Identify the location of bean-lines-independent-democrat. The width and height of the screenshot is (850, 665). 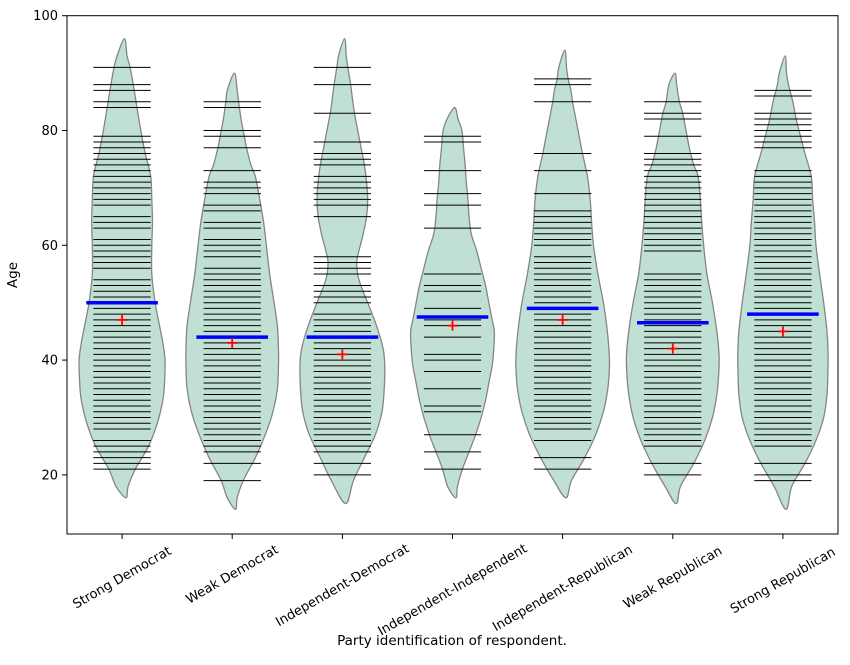
(342, 271).